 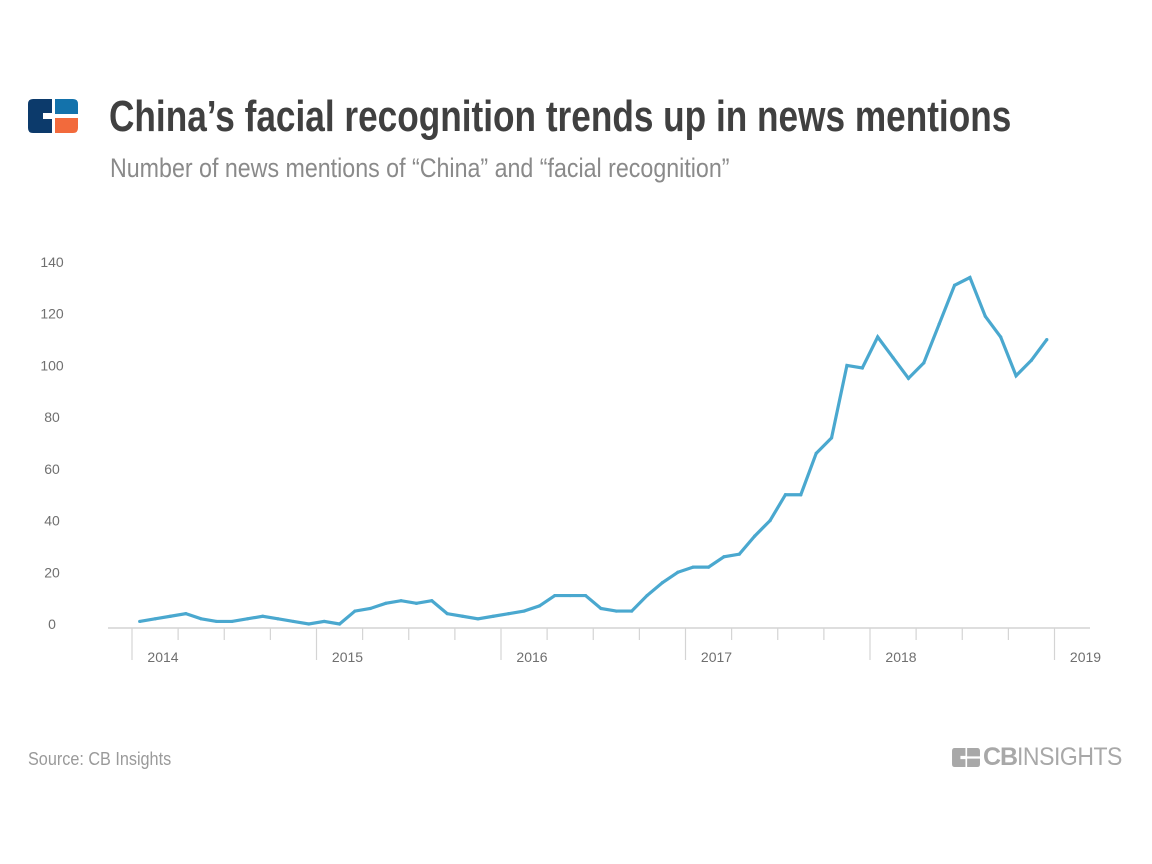 I want to click on x-tick-label: 2015, so click(x=347, y=657).